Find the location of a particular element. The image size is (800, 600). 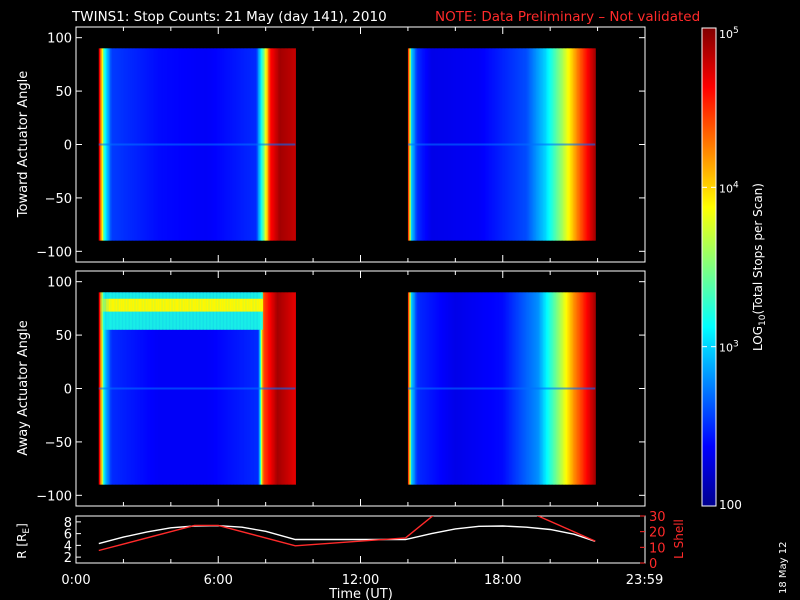

r-ytick-label: 2 is located at coordinates (68, 558).